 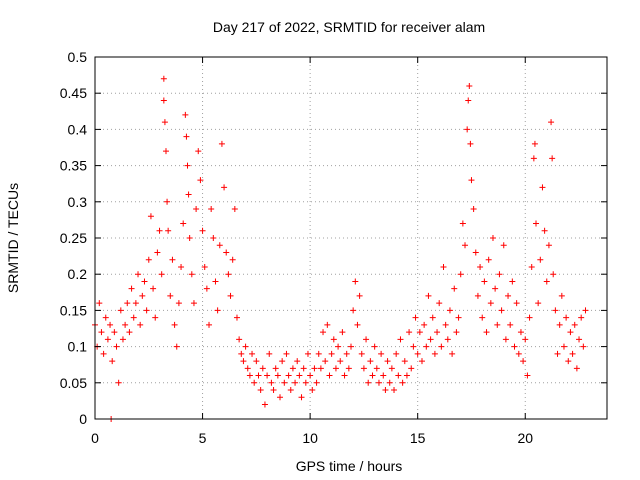 What do you see at coordinates (73, 310) in the screenshot?
I see `y-tick-label: 0.15` at bounding box center [73, 310].